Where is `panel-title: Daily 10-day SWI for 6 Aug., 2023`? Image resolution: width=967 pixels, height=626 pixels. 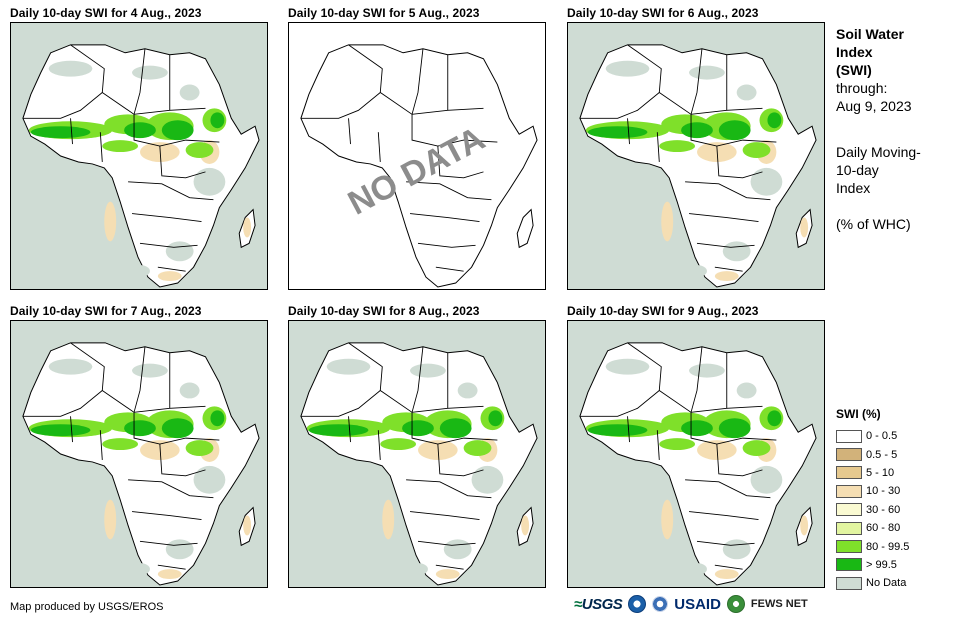
panel-title: Daily 10-day SWI for 6 Aug., 2023 is located at coordinates (663, 13).